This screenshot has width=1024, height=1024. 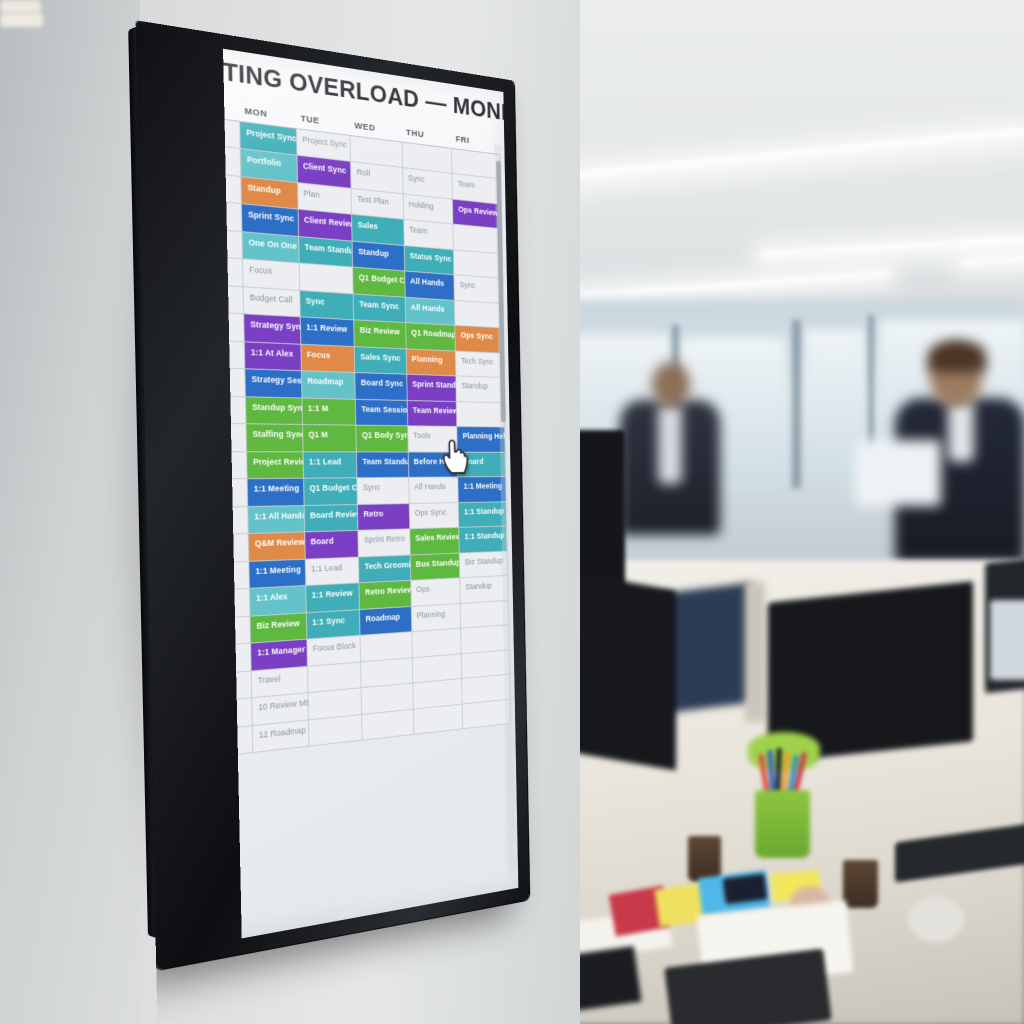 I want to click on calendar-event-block: Sprint Standup, so click(x=432, y=387).